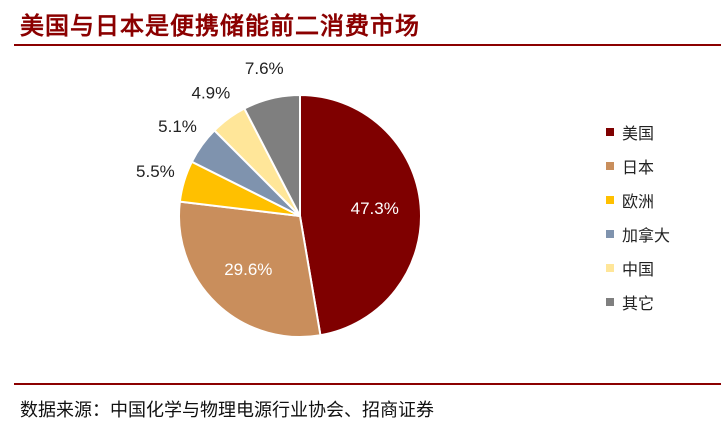  I want to click on data-label-other: 7.6%, so click(264, 68).